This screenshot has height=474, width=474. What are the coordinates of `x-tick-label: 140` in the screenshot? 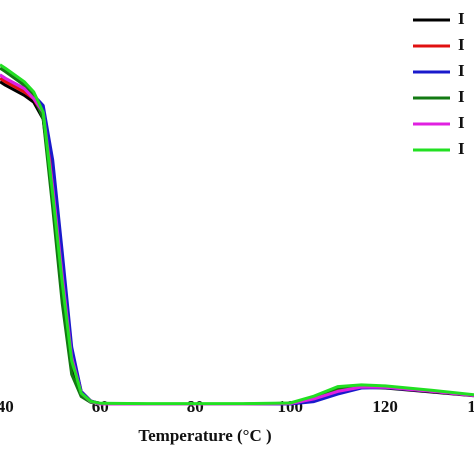 It's located at (470, 406).